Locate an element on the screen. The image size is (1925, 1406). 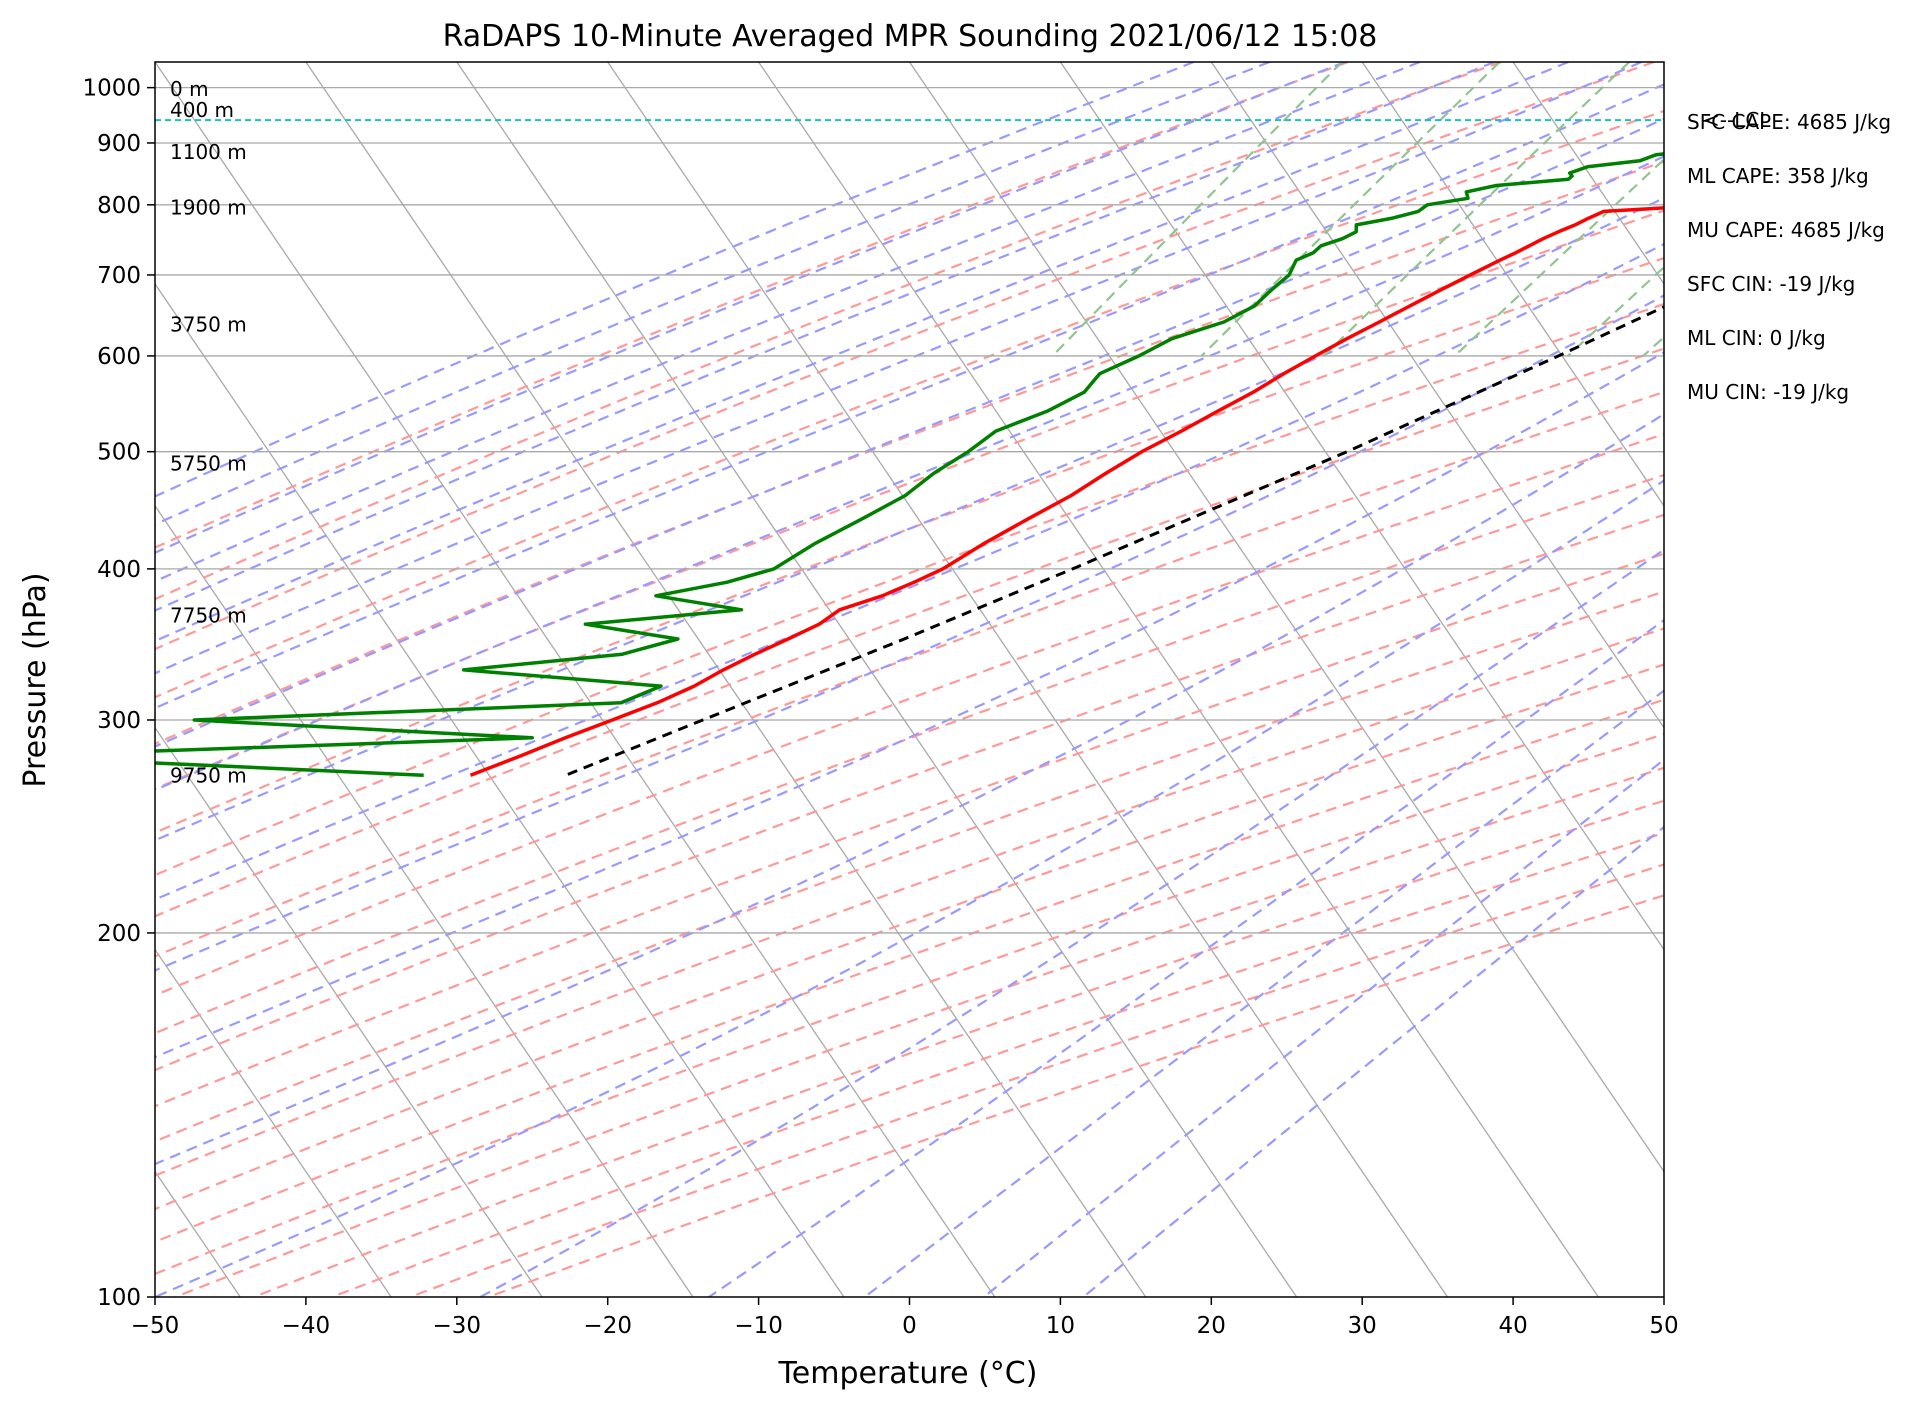
x-axis-ticks: −50 −40 −30 −20 −10 0 10 20 30 40 50 is located at coordinates (905, 1318).